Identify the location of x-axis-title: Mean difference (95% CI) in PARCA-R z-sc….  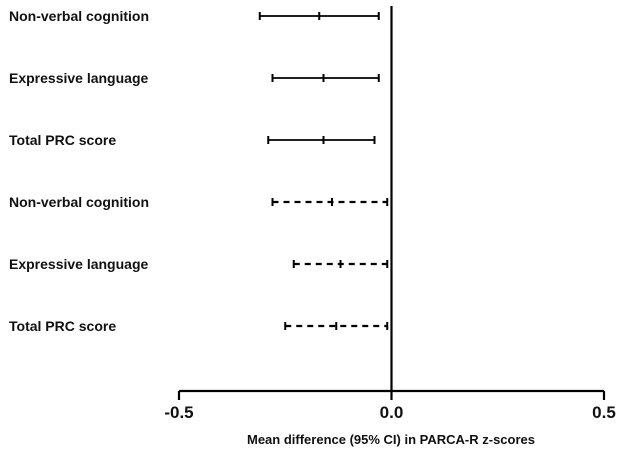
(391, 439).